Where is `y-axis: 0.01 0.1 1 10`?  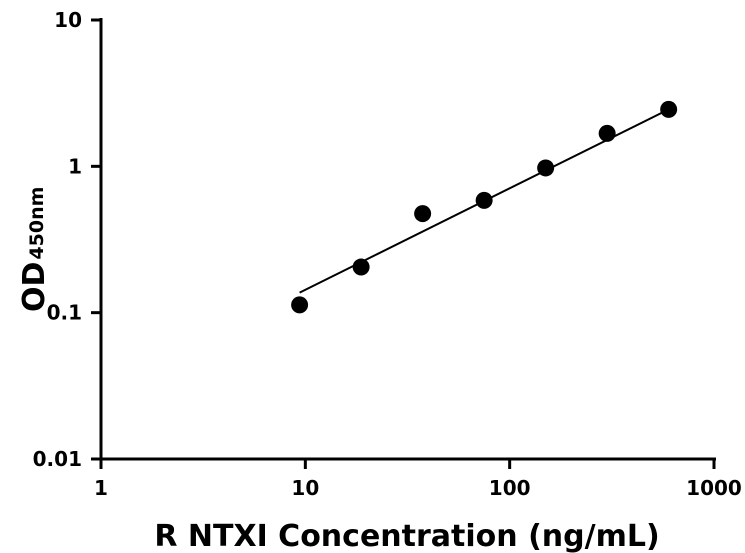 y-axis: 0.01 0.1 1 10 is located at coordinates (68, 239).